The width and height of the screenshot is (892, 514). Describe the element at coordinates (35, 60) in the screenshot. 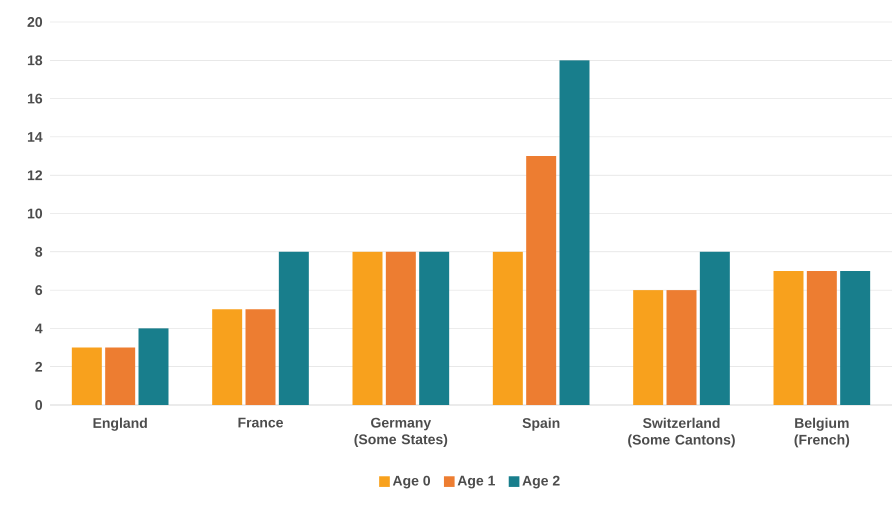

I see `y-tick-label: 18` at that location.